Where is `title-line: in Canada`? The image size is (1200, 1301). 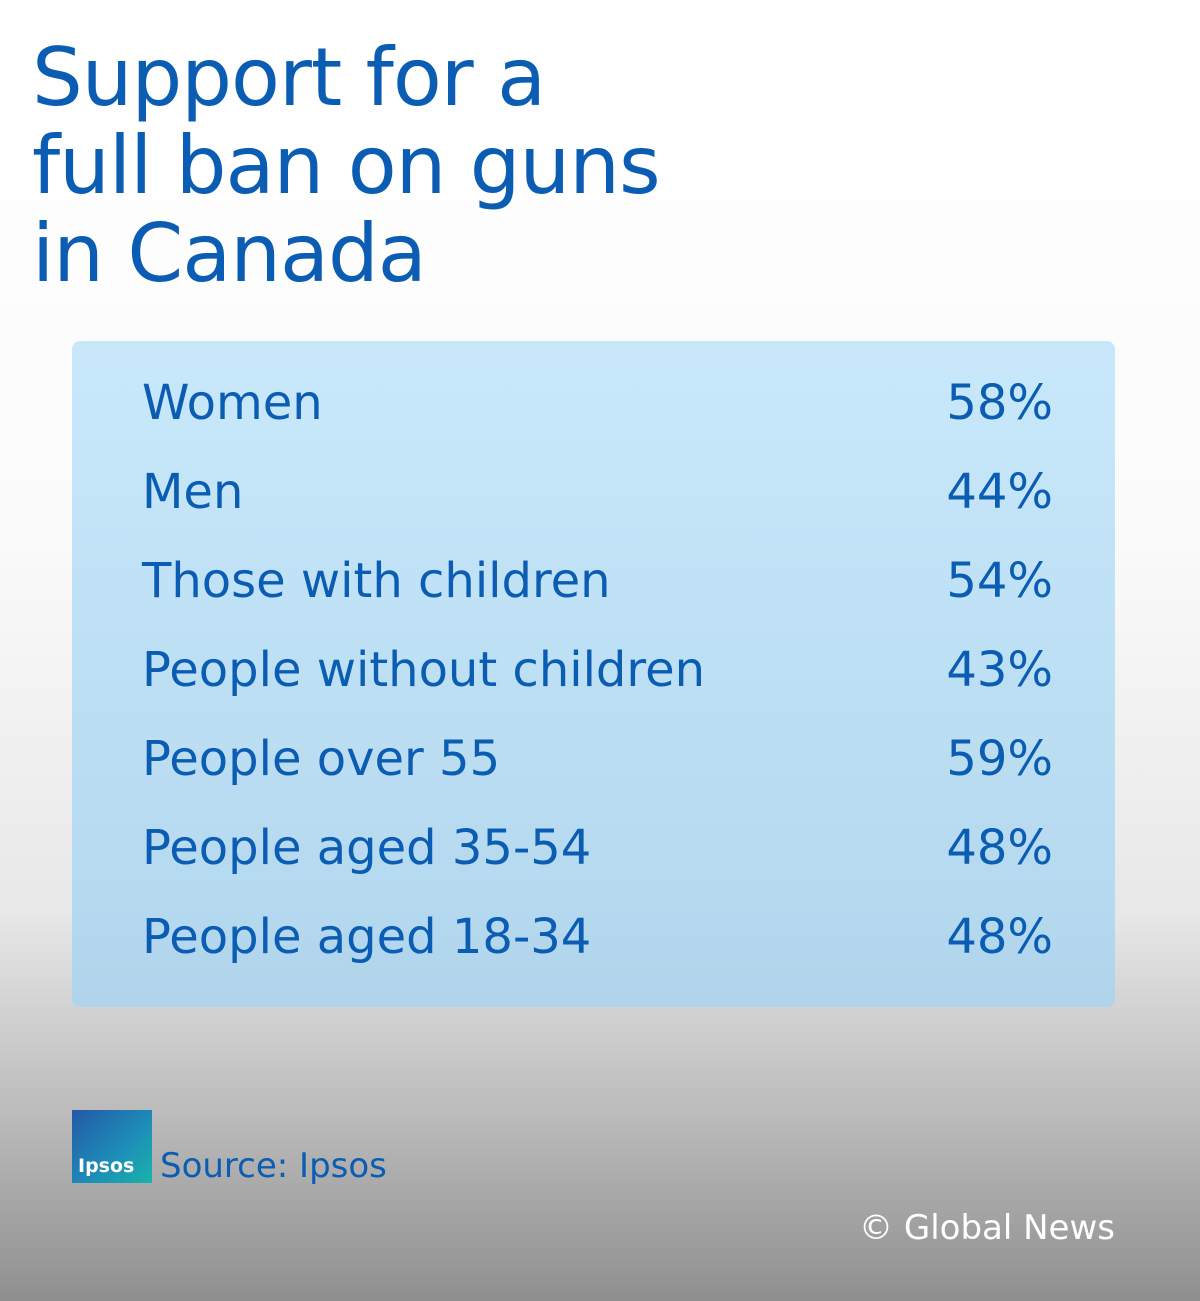
title-line: in Canada is located at coordinates (229, 253).